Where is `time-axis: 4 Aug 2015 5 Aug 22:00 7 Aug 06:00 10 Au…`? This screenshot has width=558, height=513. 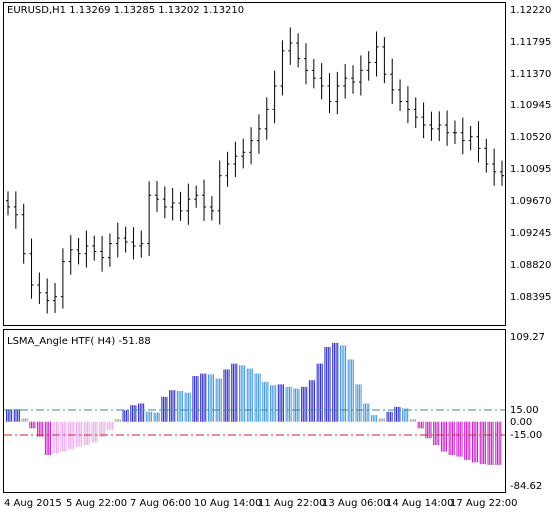 time-axis: 4 Aug 2015 5 Aug 22:00 7 Aug 06:00 10 Au… is located at coordinates (260, 503).